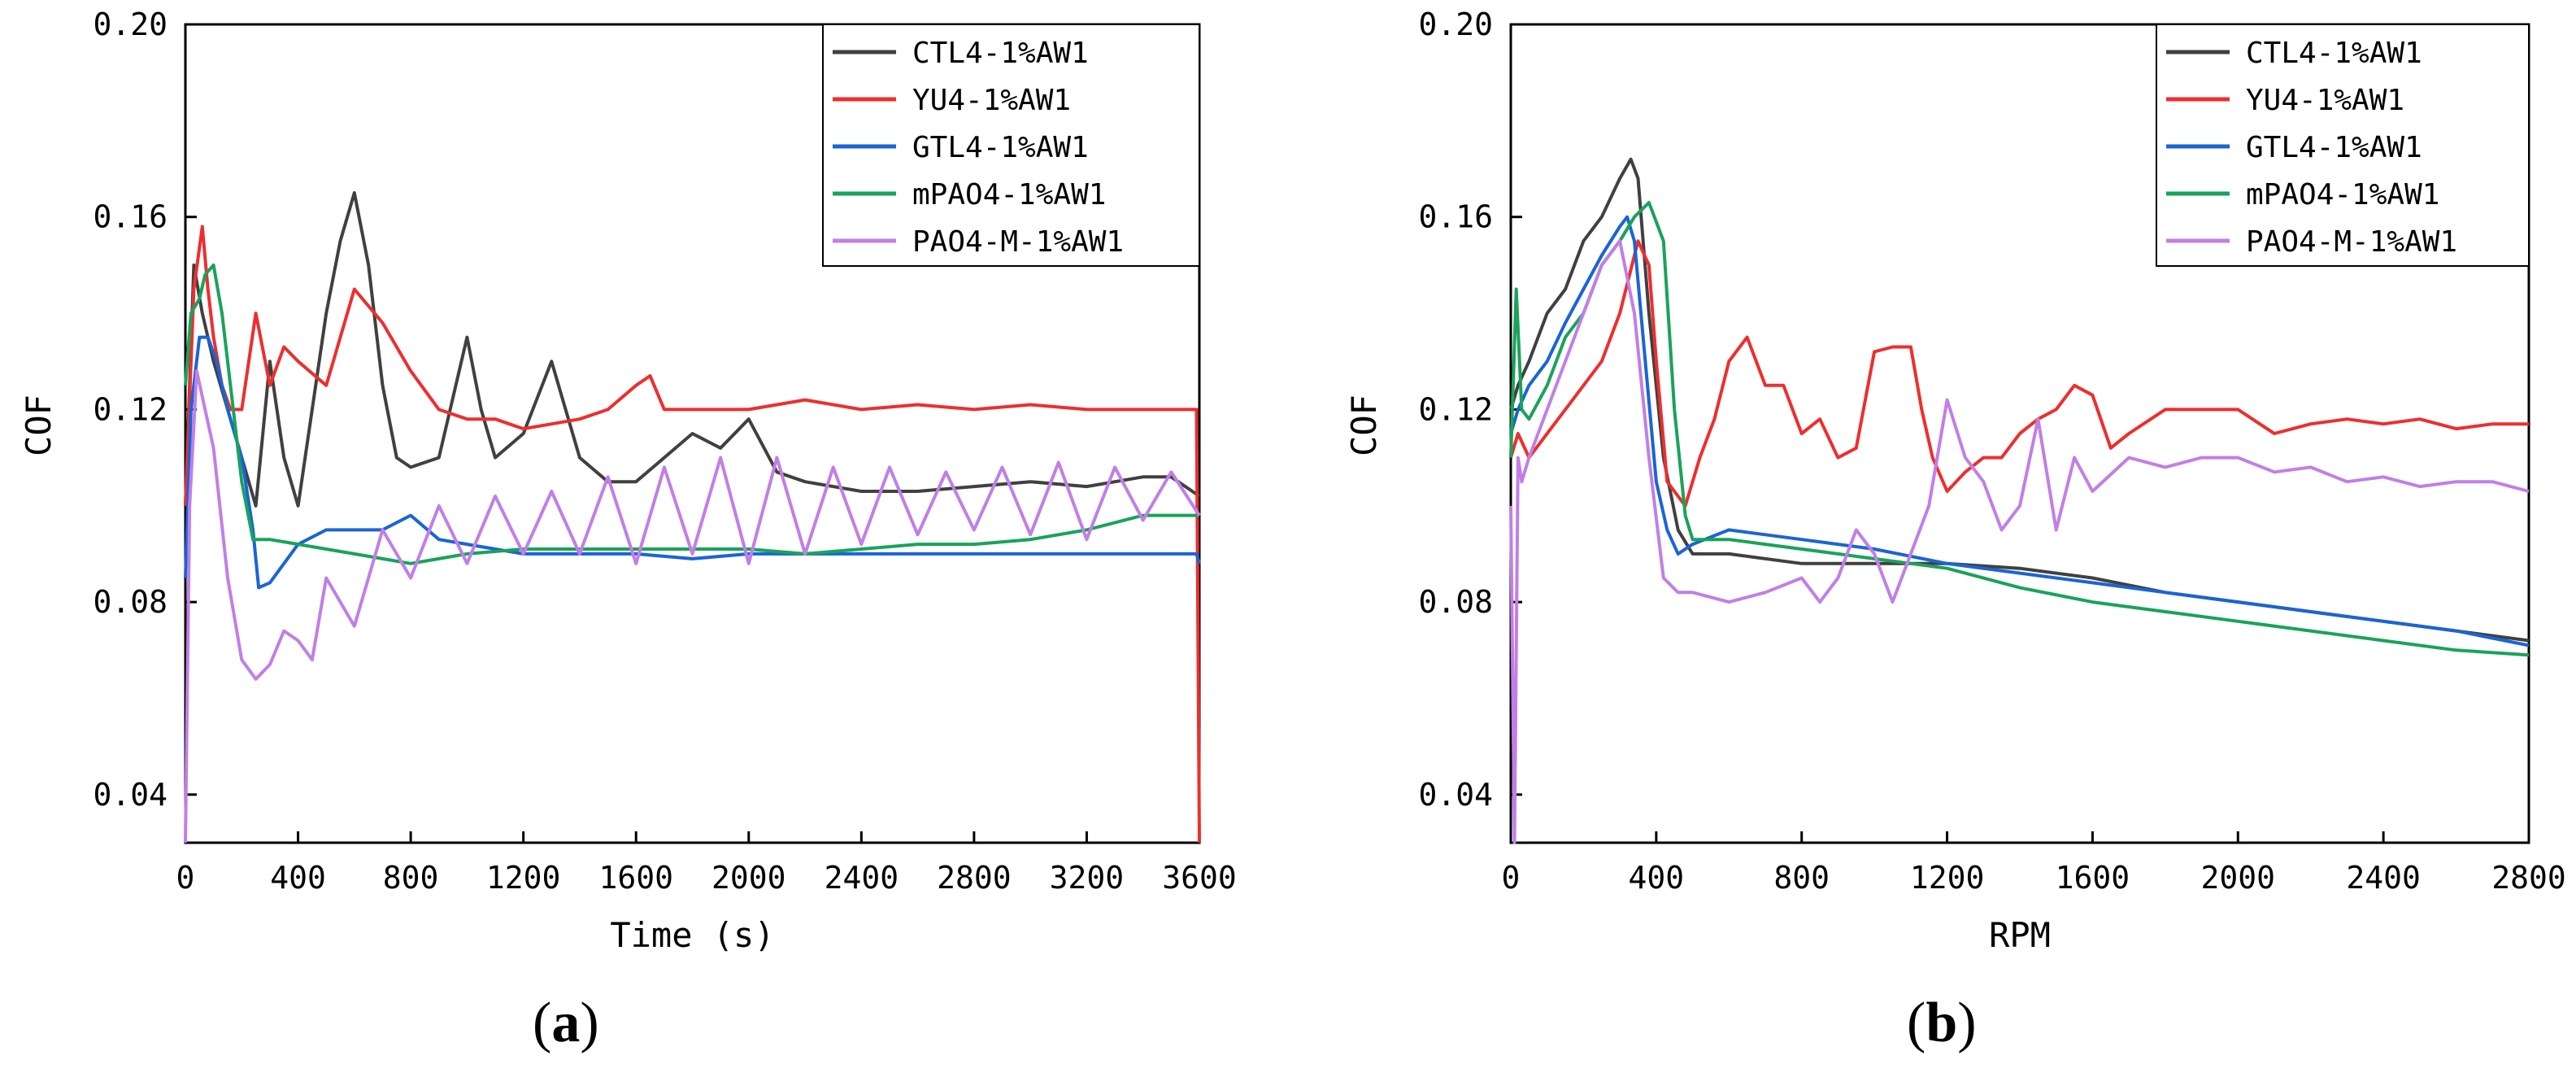 Image resolution: width=2576 pixels, height=1077 pixels. Describe the element at coordinates (1088, 878) in the screenshot. I see `x-tick-label: 3200` at that location.